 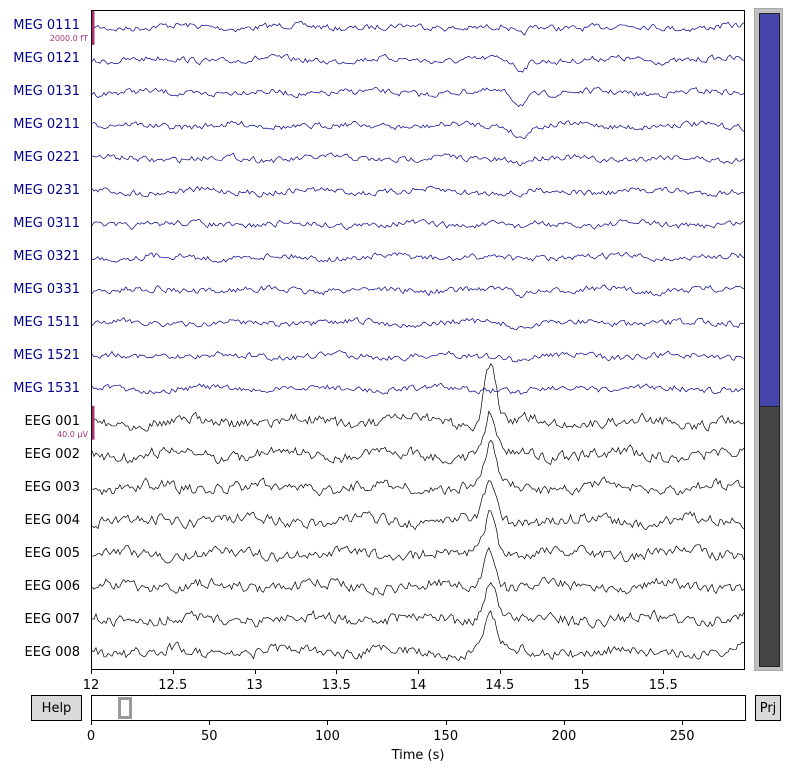 I want to click on time-scrollbar, so click(x=418, y=708).